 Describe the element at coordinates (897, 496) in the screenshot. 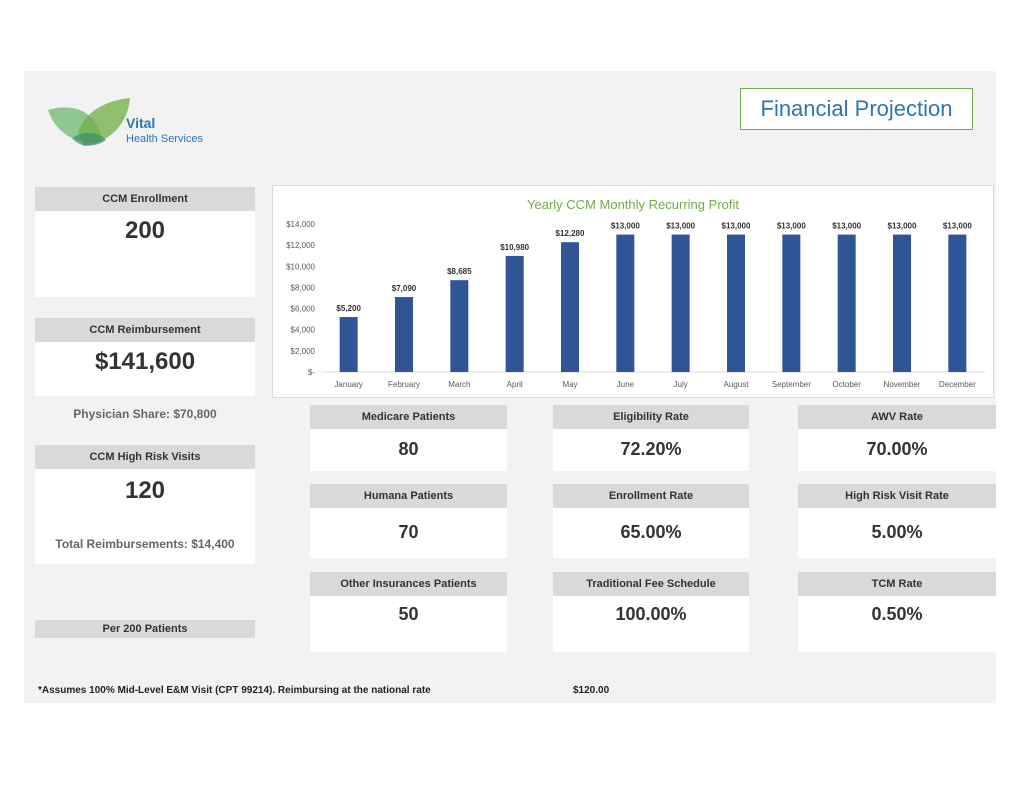

I see `high-risk-visit-rate-header: High Risk Visit Rate` at that location.